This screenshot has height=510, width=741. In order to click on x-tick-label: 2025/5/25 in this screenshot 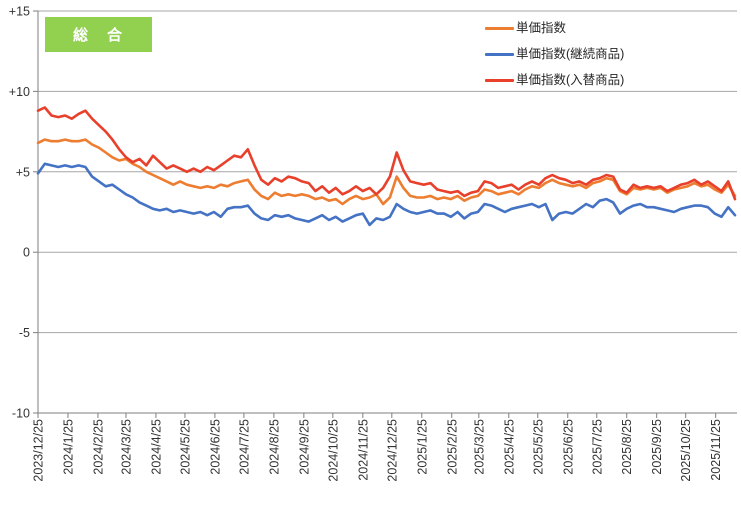, I will do `click(538, 447)`.